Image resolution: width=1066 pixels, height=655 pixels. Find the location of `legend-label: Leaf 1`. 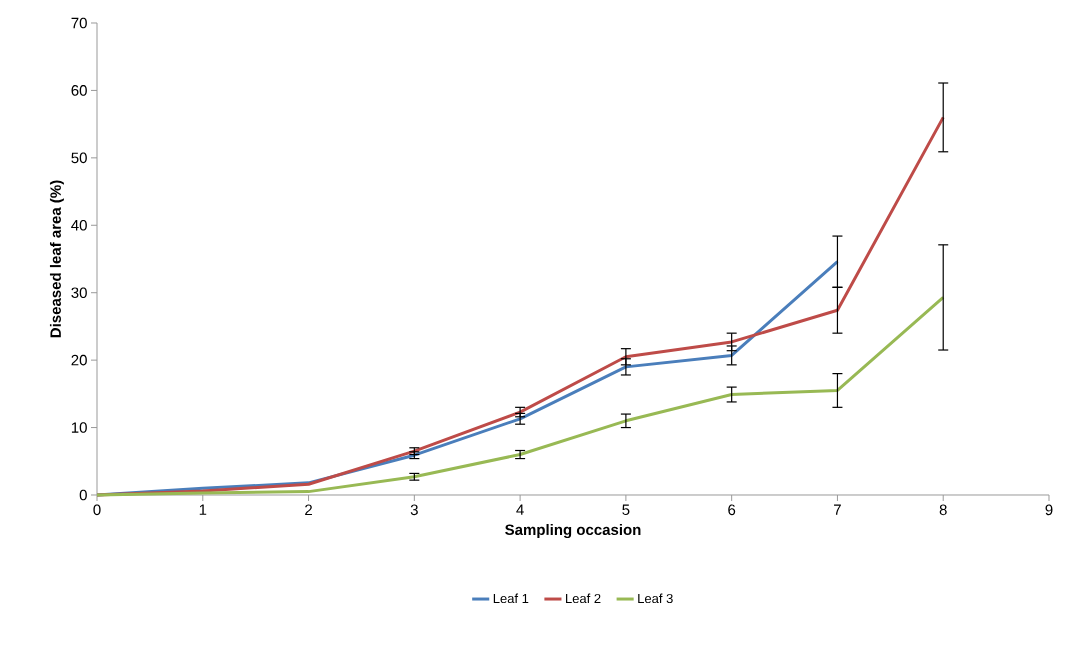

legend-label: Leaf 1 is located at coordinates (511, 598).